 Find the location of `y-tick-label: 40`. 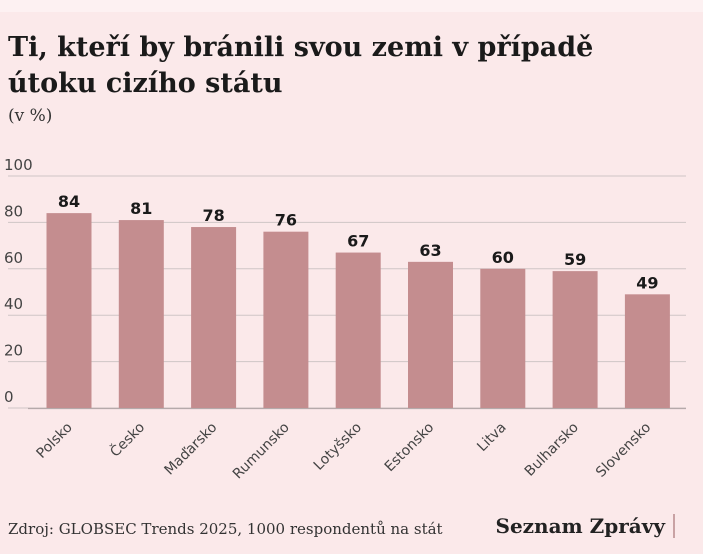

y-tick-label: 40 is located at coordinates (13, 304).